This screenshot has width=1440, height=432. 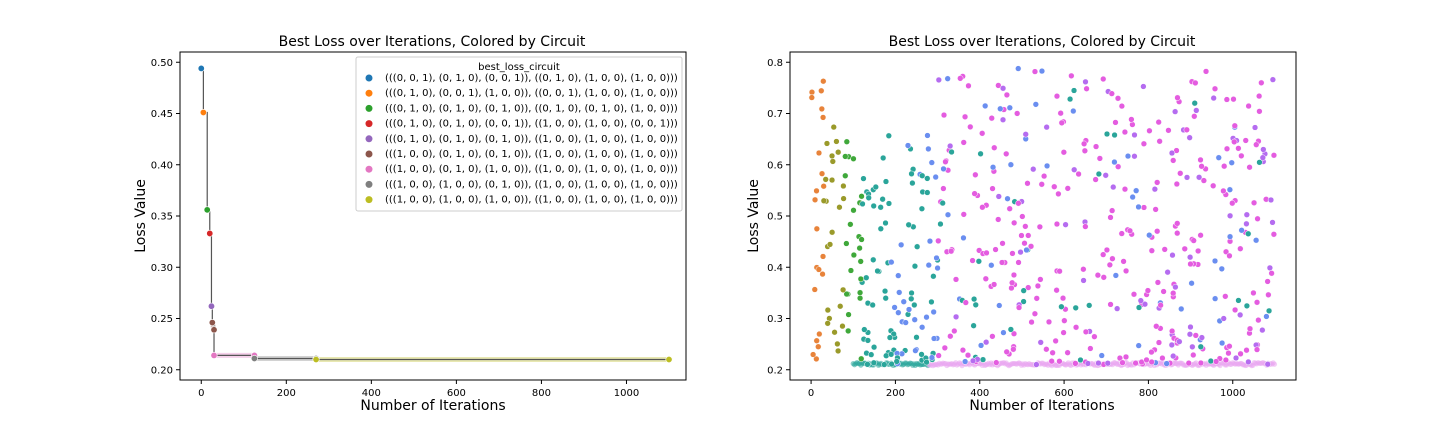 I want to click on series-point, so click(x=203, y=112).